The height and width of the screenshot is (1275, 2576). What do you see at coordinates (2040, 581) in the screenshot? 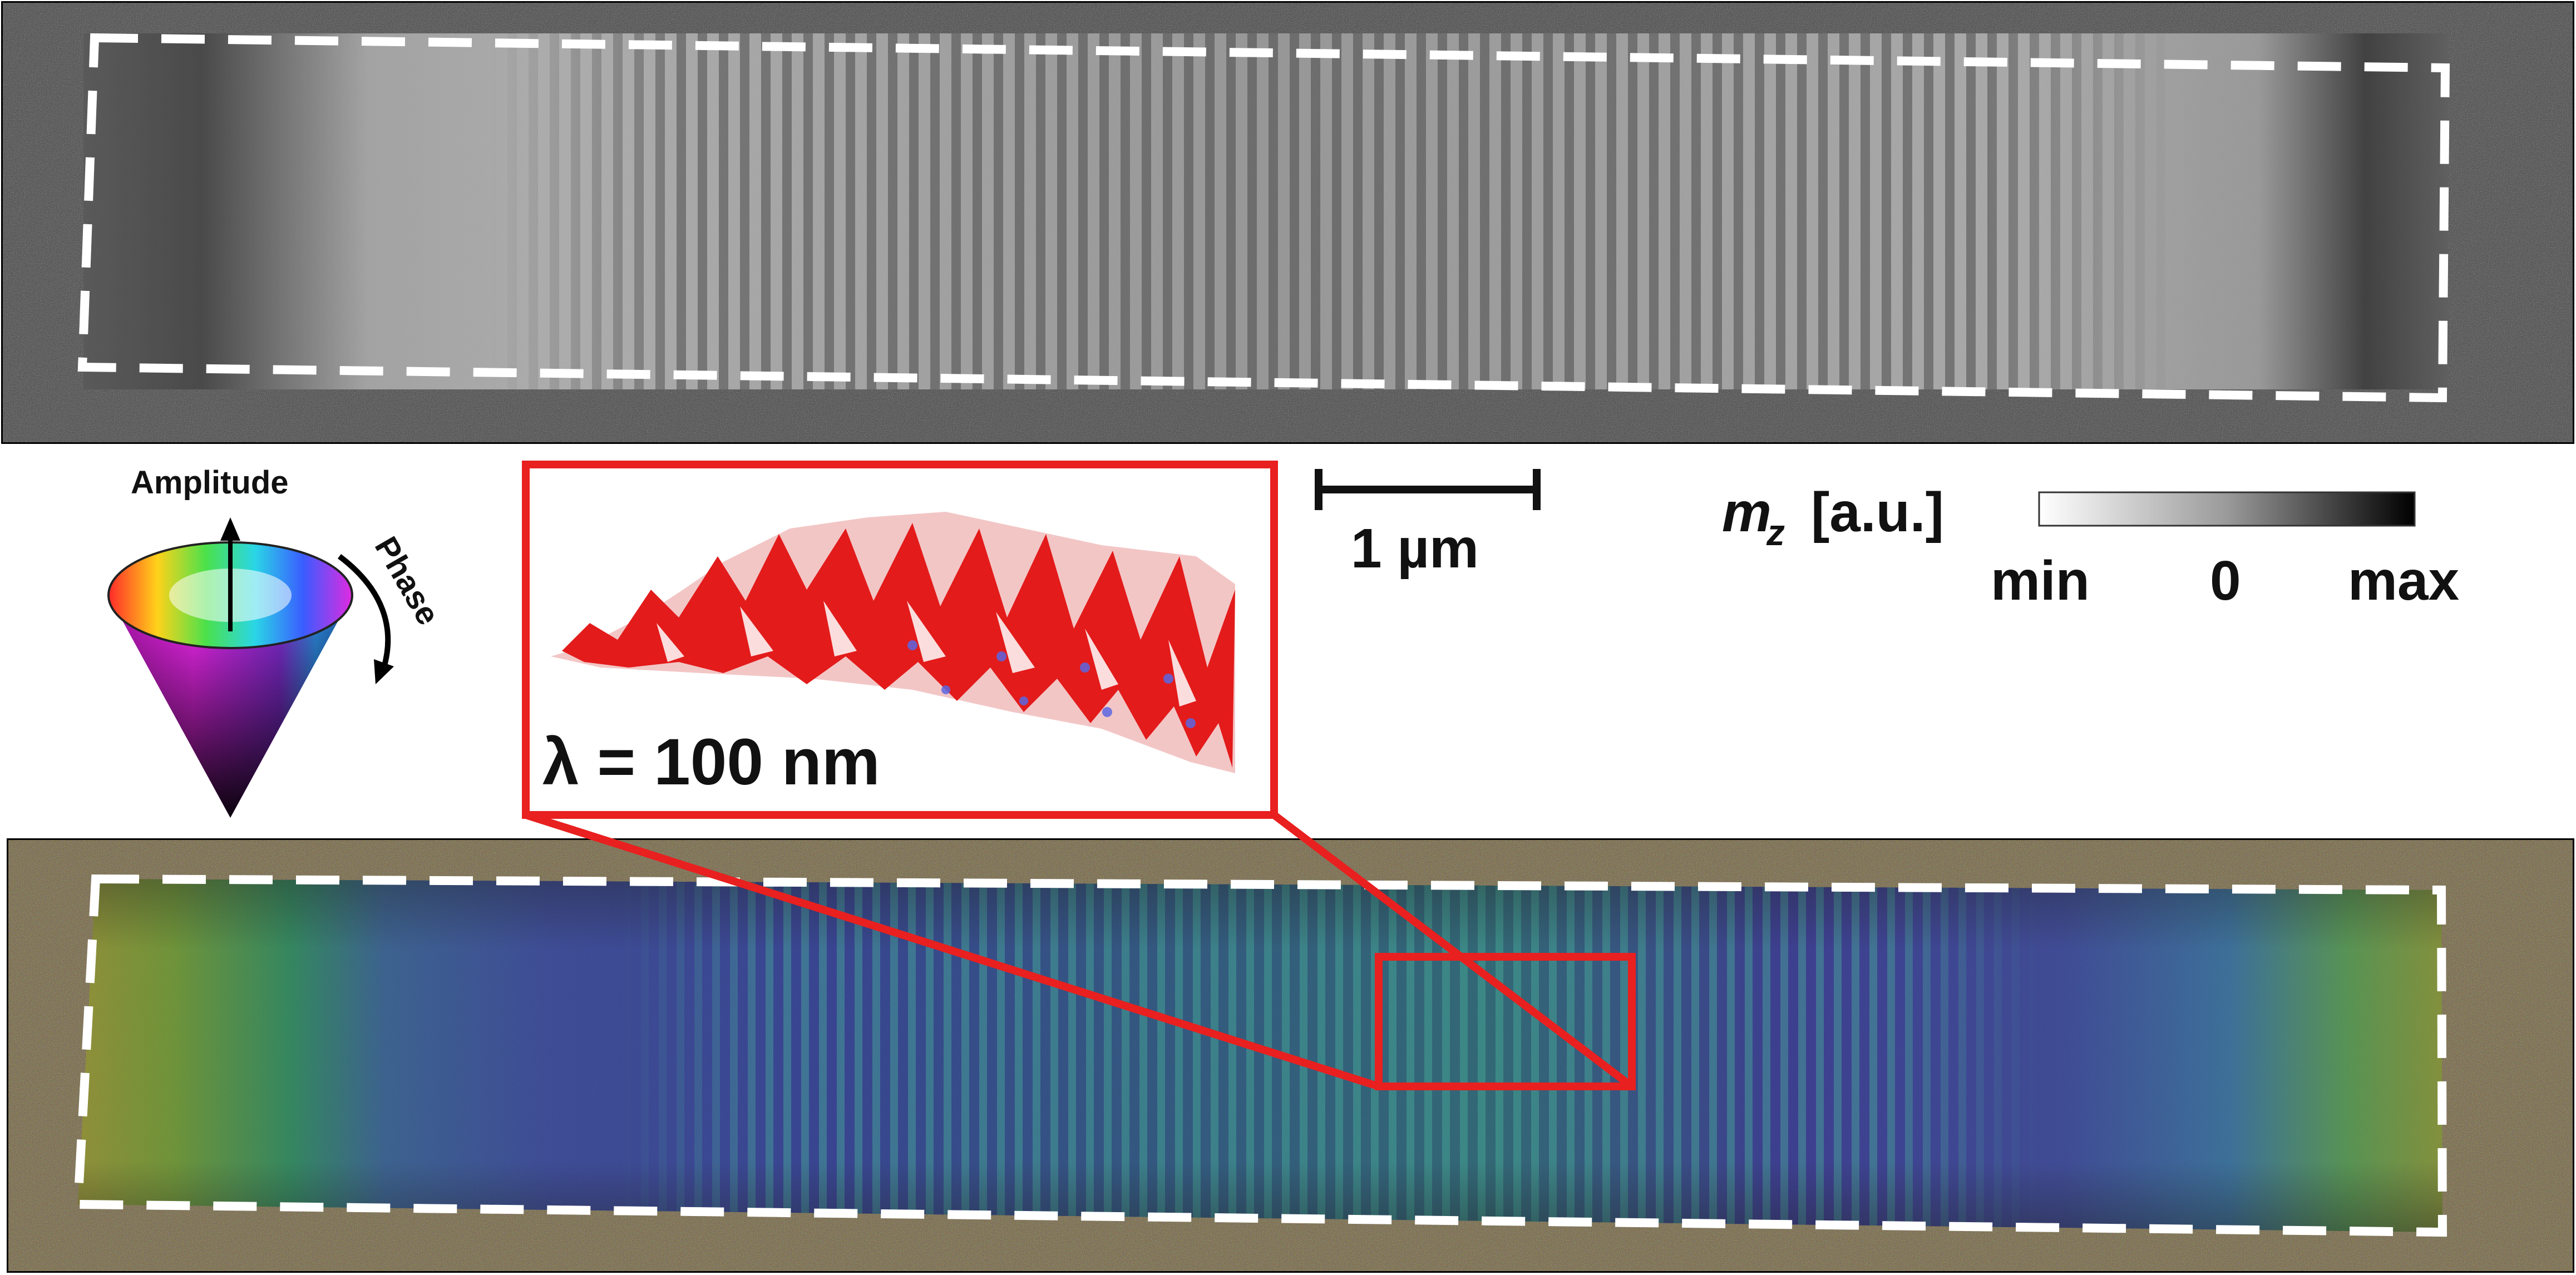
I see `colorbar-tick-min: min` at bounding box center [2040, 581].